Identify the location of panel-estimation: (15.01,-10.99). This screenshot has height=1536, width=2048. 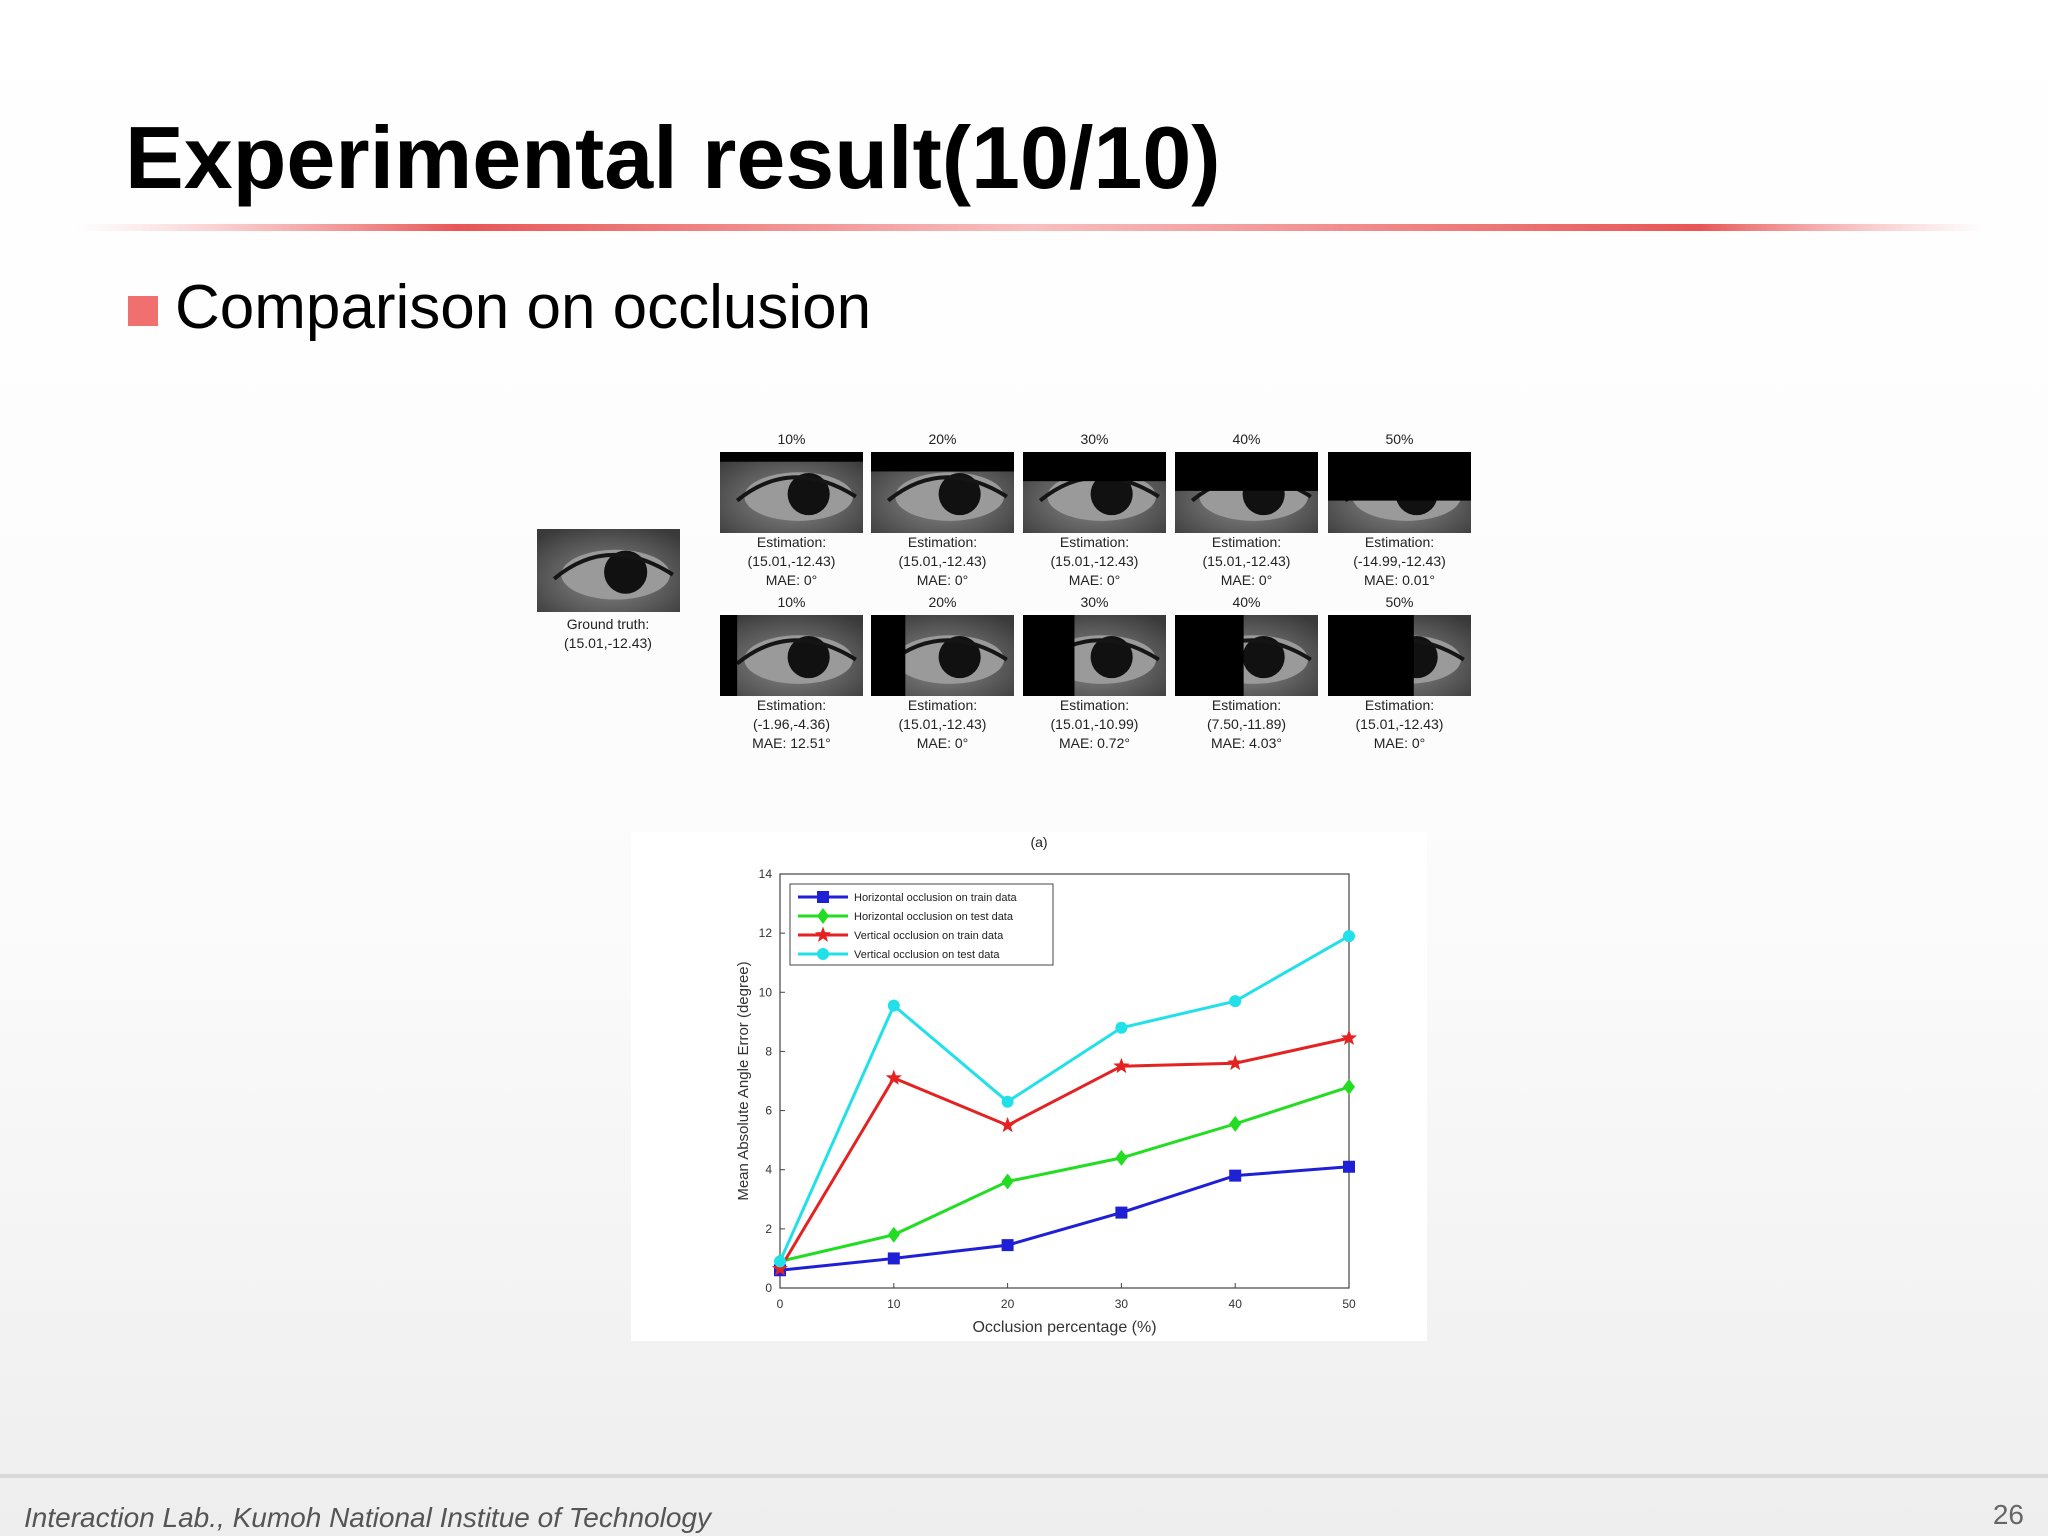
(1095, 724).